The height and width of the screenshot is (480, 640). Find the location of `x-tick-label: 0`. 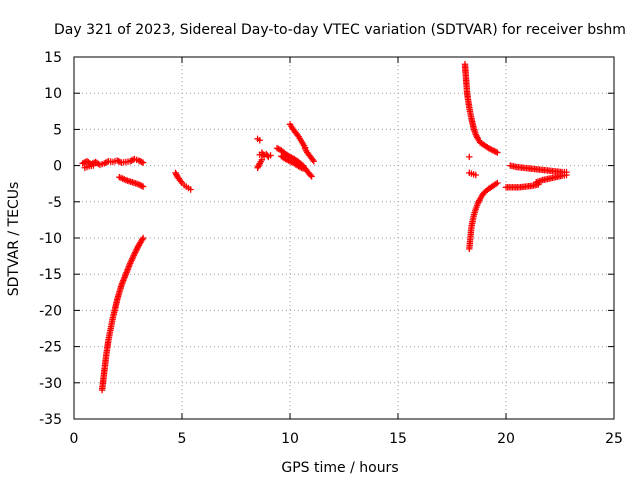

x-tick-label: 0 is located at coordinates (74, 439).